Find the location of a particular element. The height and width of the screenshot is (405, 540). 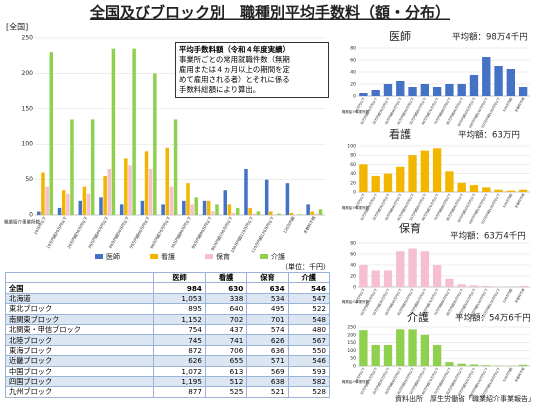

table-cell: 872 is located at coordinates (179, 350).